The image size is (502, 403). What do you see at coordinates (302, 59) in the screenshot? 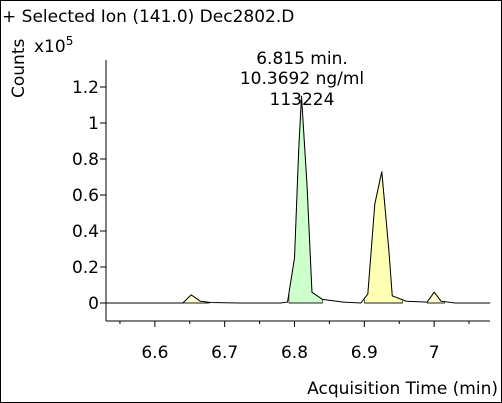
I see `annotation-retention-time: 6.815 min.` at bounding box center [302, 59].